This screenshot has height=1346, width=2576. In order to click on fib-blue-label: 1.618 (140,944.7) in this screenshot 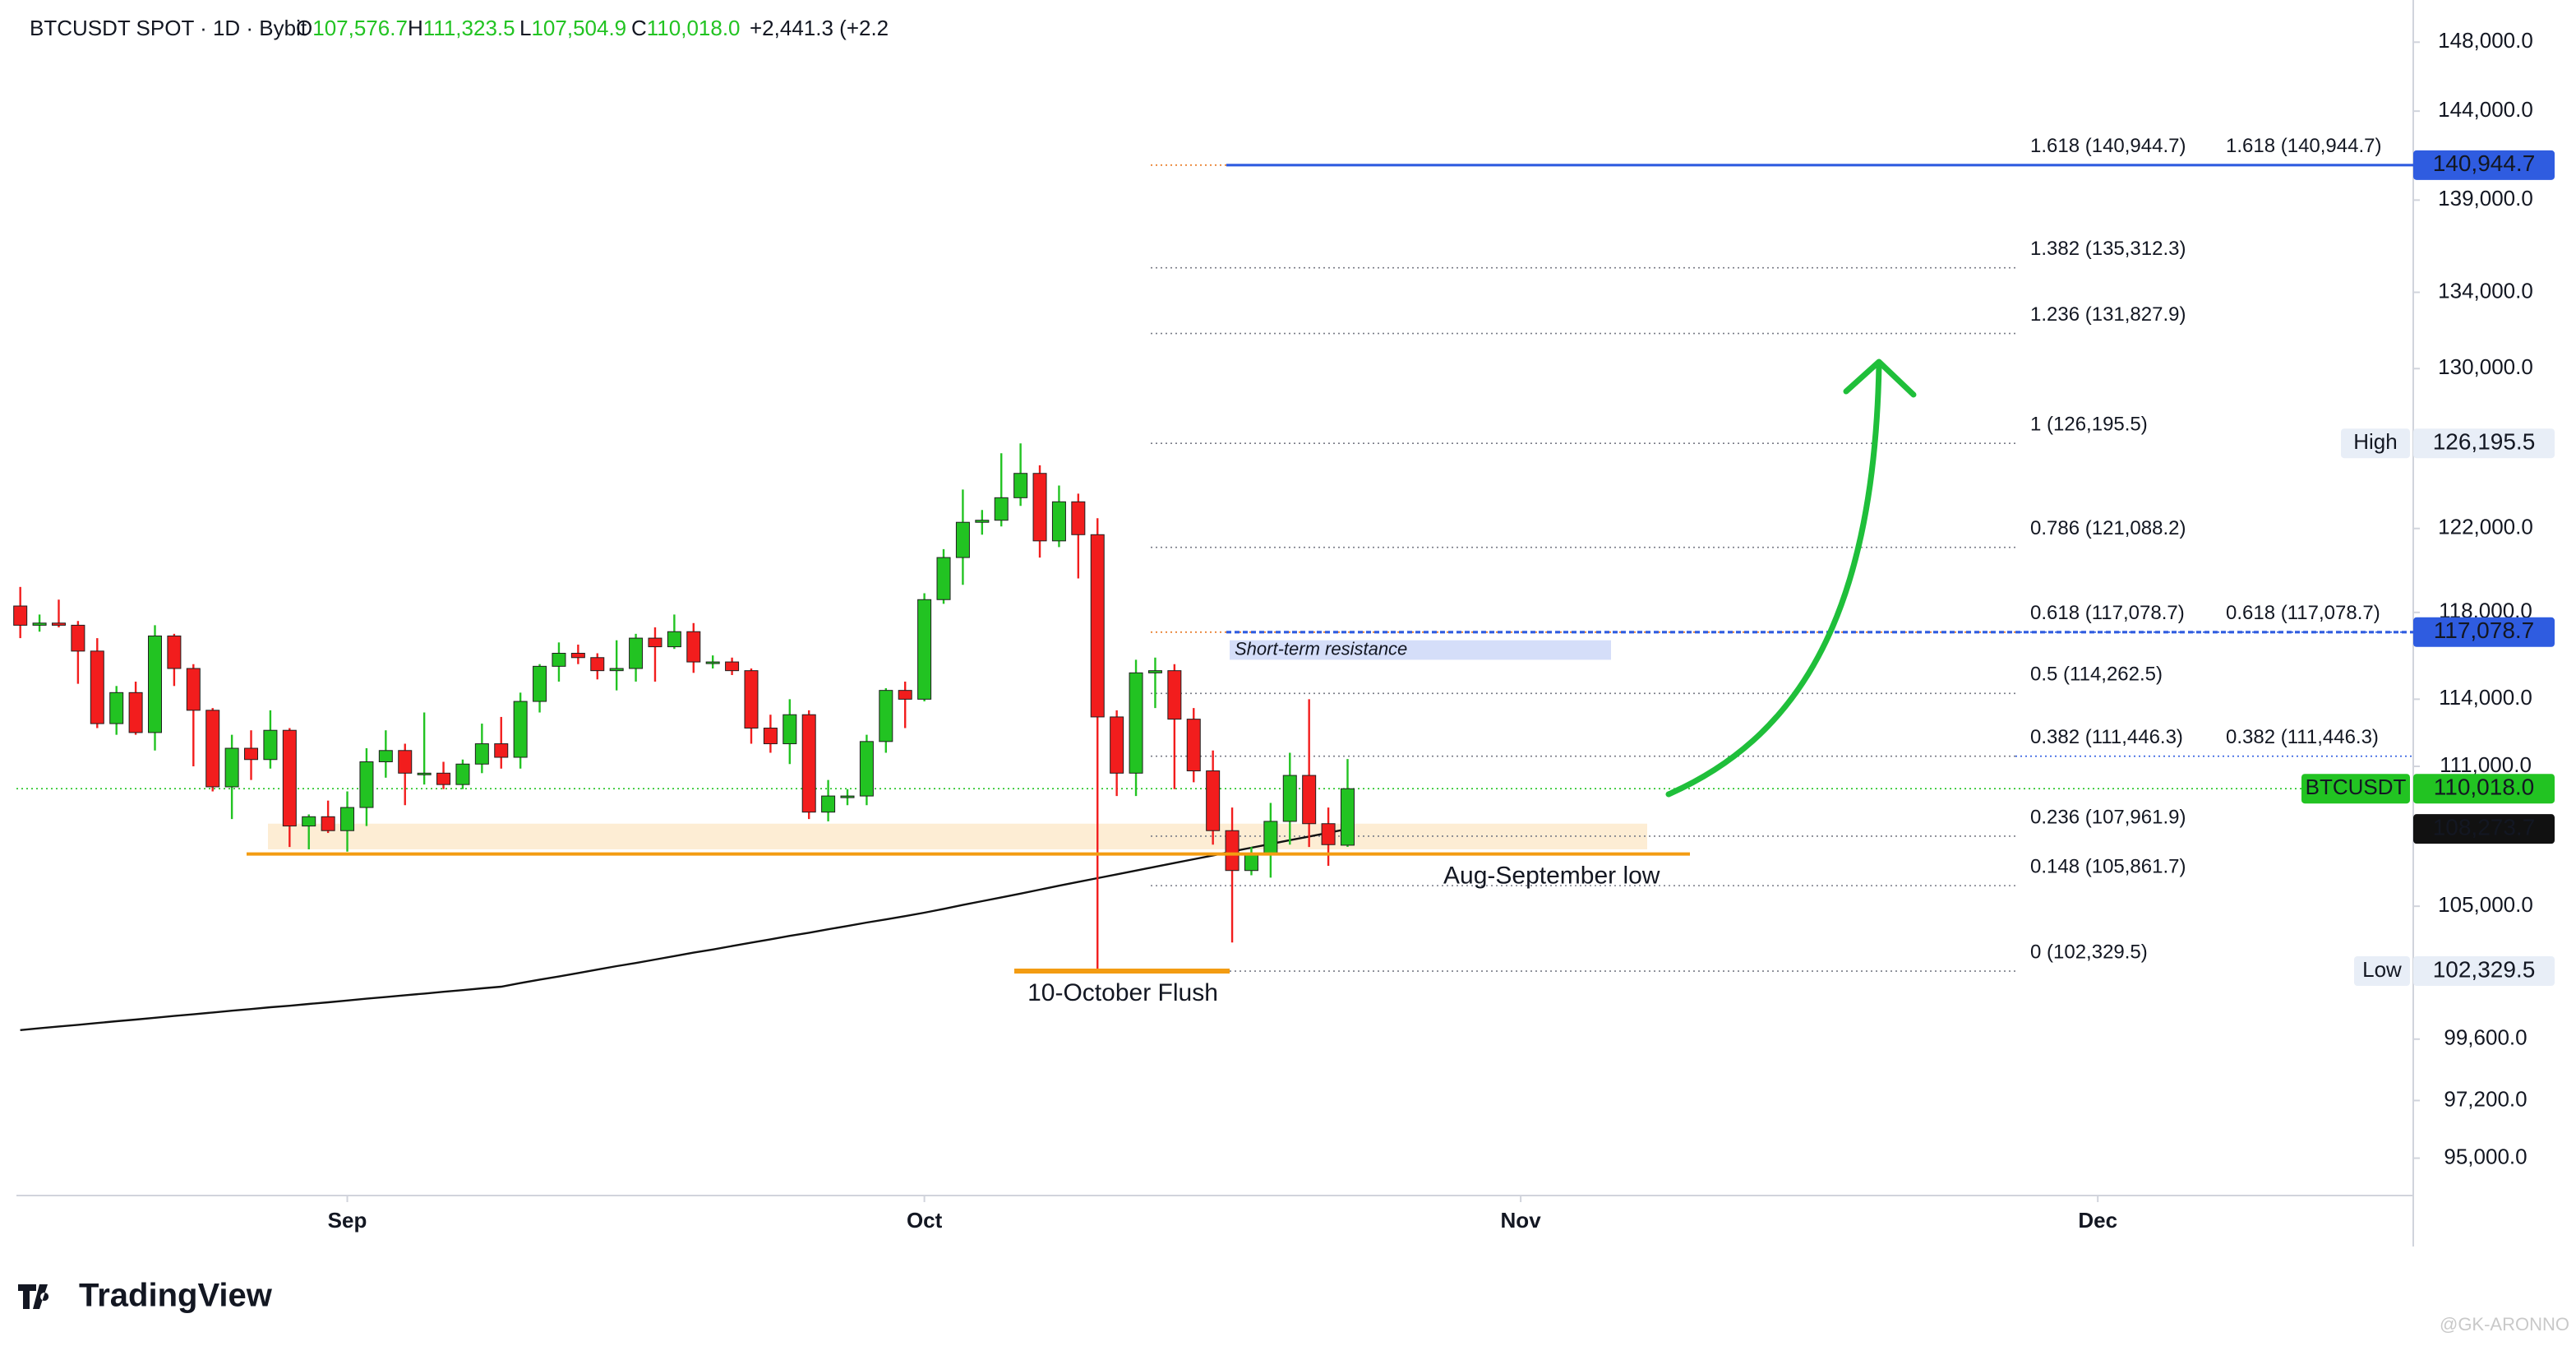, I will do `click(2303, 146)`.